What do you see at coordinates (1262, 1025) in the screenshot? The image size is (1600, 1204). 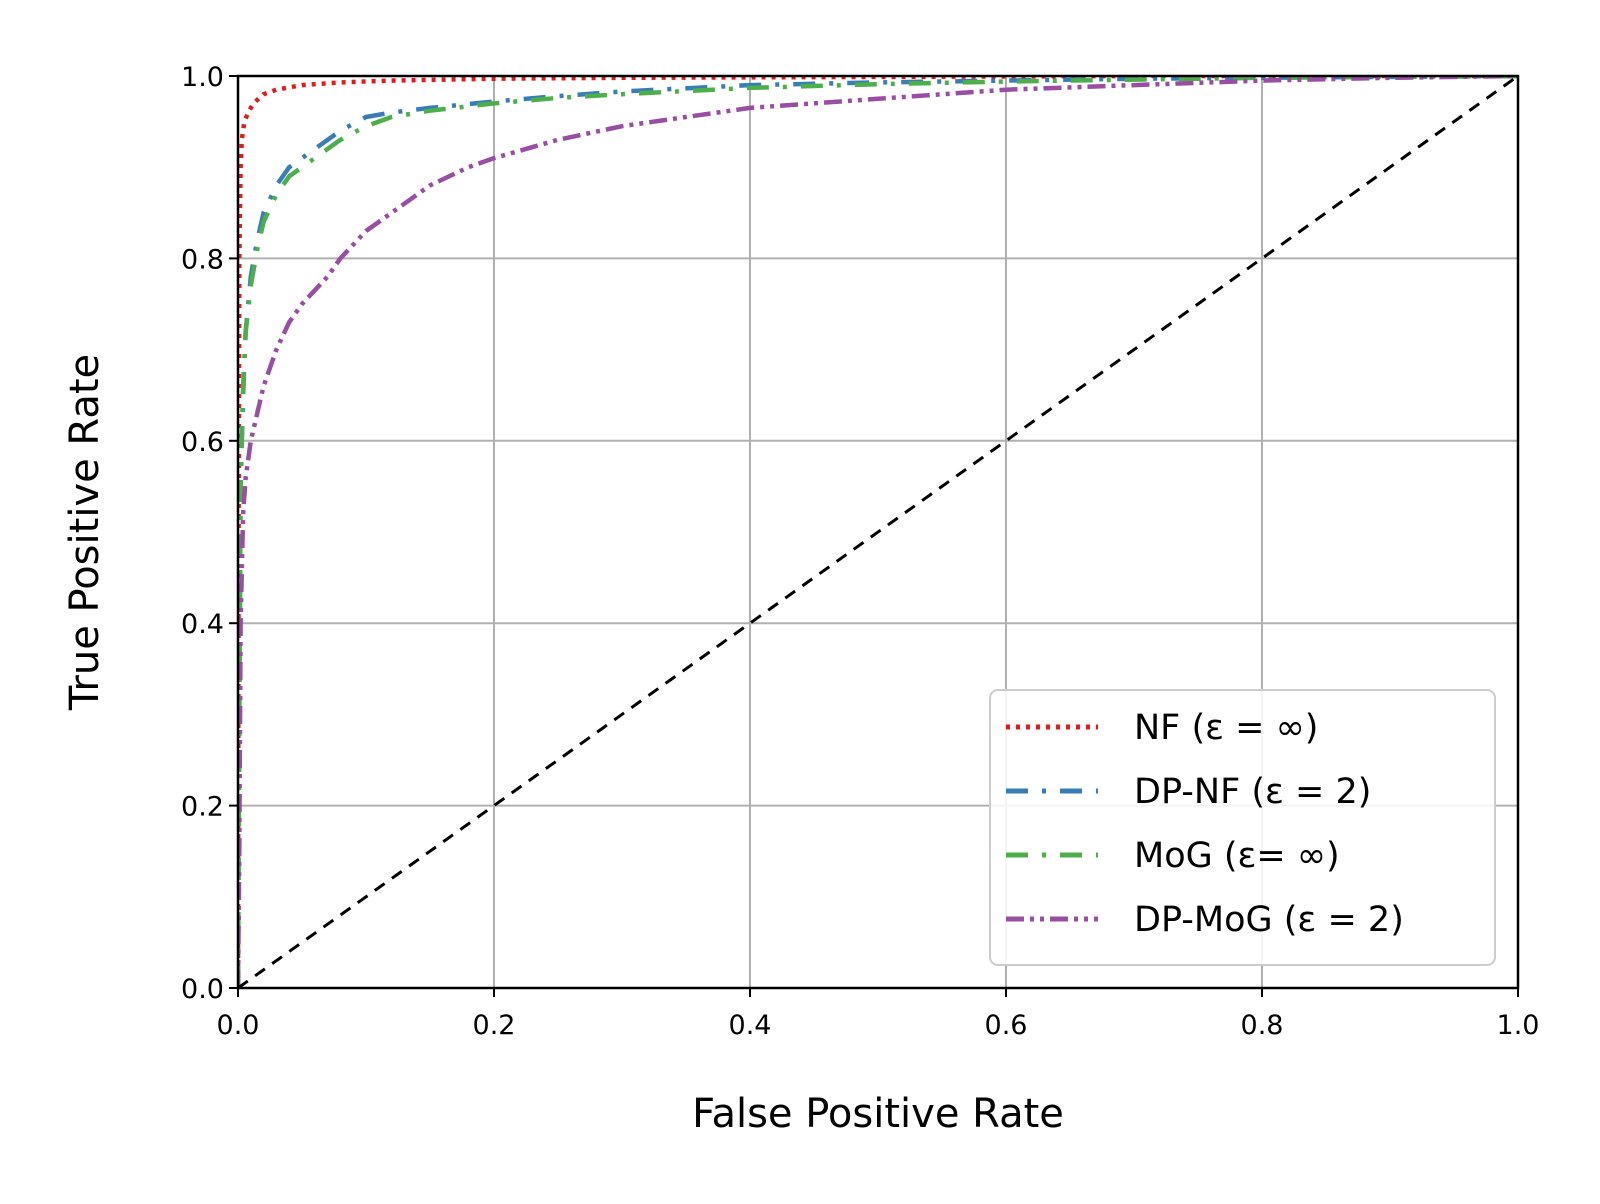 I see `x-tick-label: 0.8` at bounding box center [1262, 1025].